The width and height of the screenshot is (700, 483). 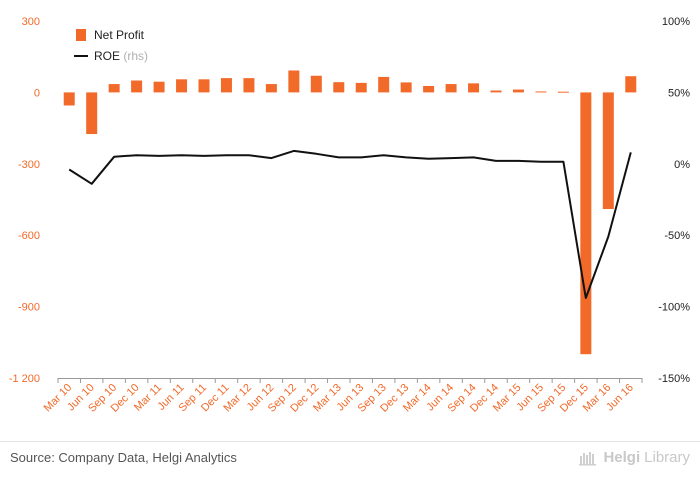 I want to click on legend-label-net-profit: Net Profit, so click(x=119, y=35).